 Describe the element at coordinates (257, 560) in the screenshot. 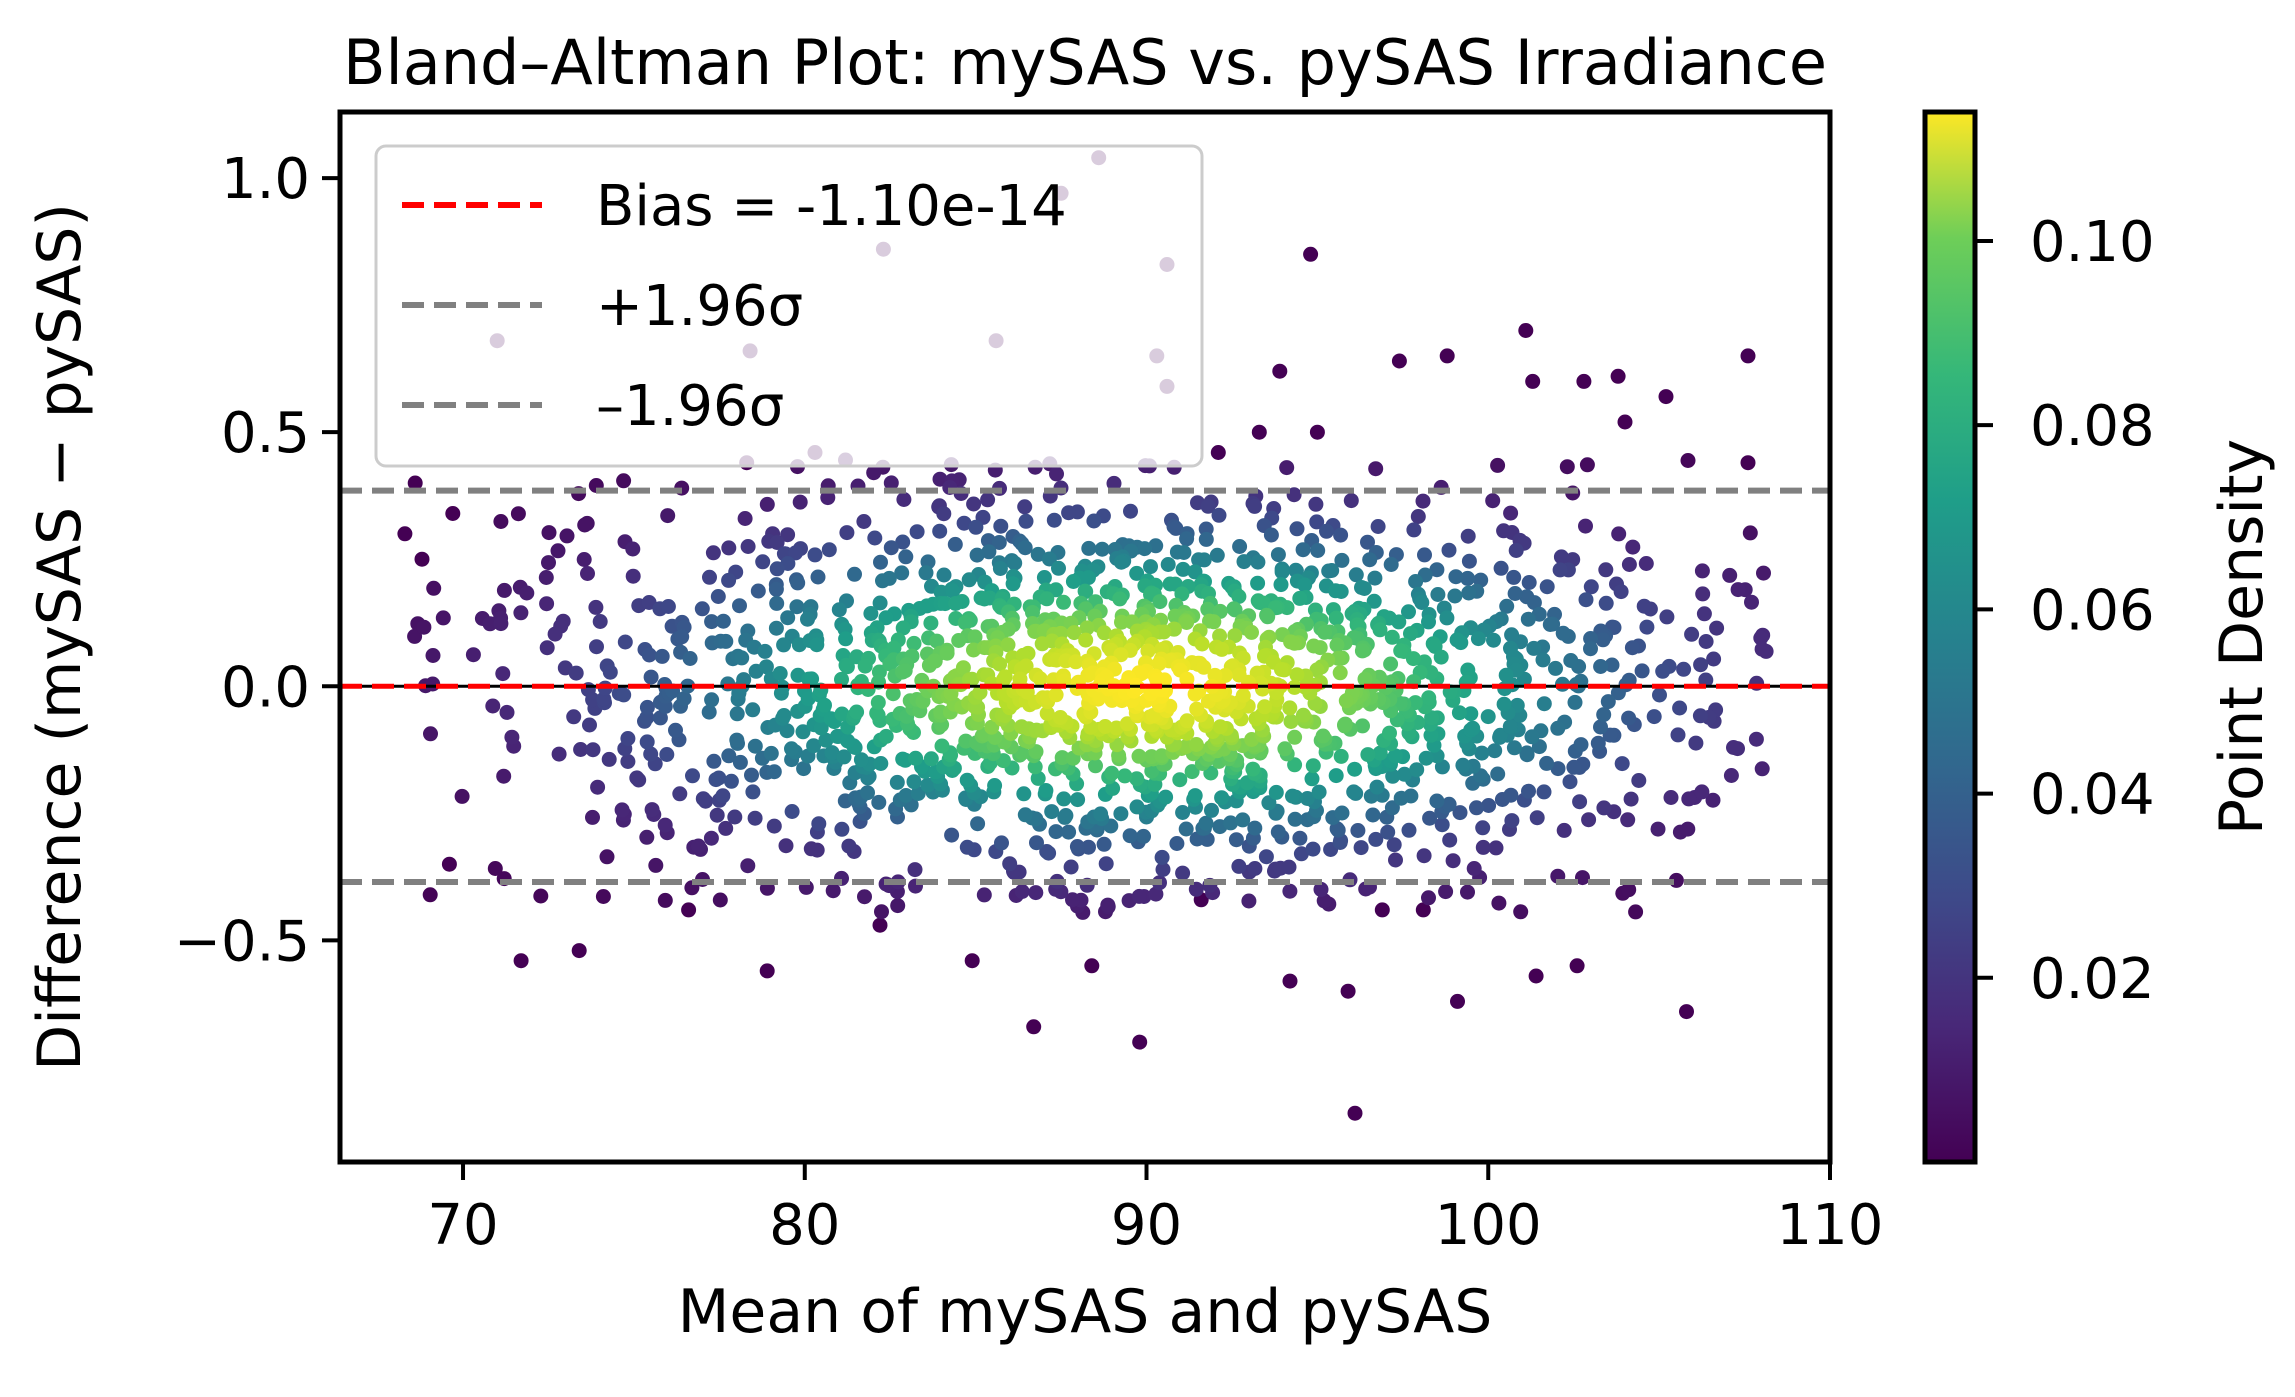

I see `y-axis: −0.5 0.0 0.5 1.0` at that location.